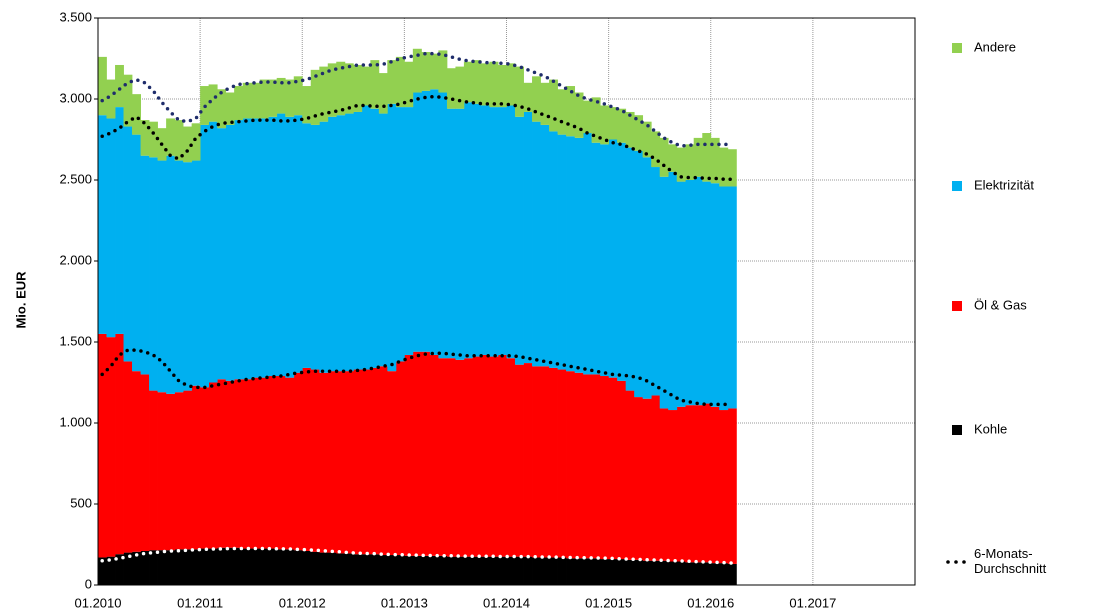 The width and height of the screenshot is (1096, 616). Describe the element at coordinates (88, 583) in the screenshot. I see `y-tick-label: 0` at that location.